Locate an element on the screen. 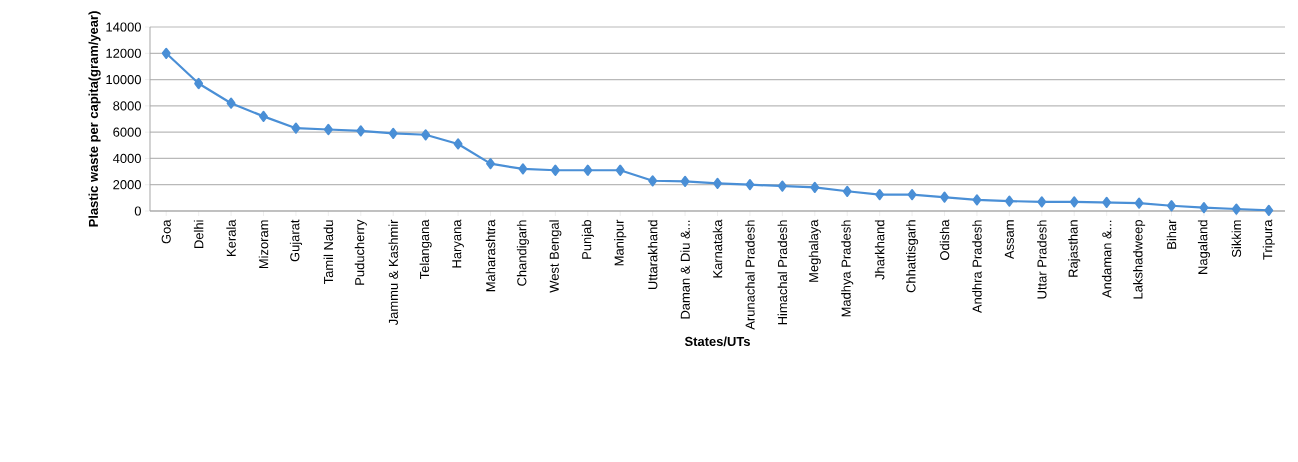 This screenshot has height=462, width=1298. y-tick-label: 12000 is located at coordinates (123, 53).